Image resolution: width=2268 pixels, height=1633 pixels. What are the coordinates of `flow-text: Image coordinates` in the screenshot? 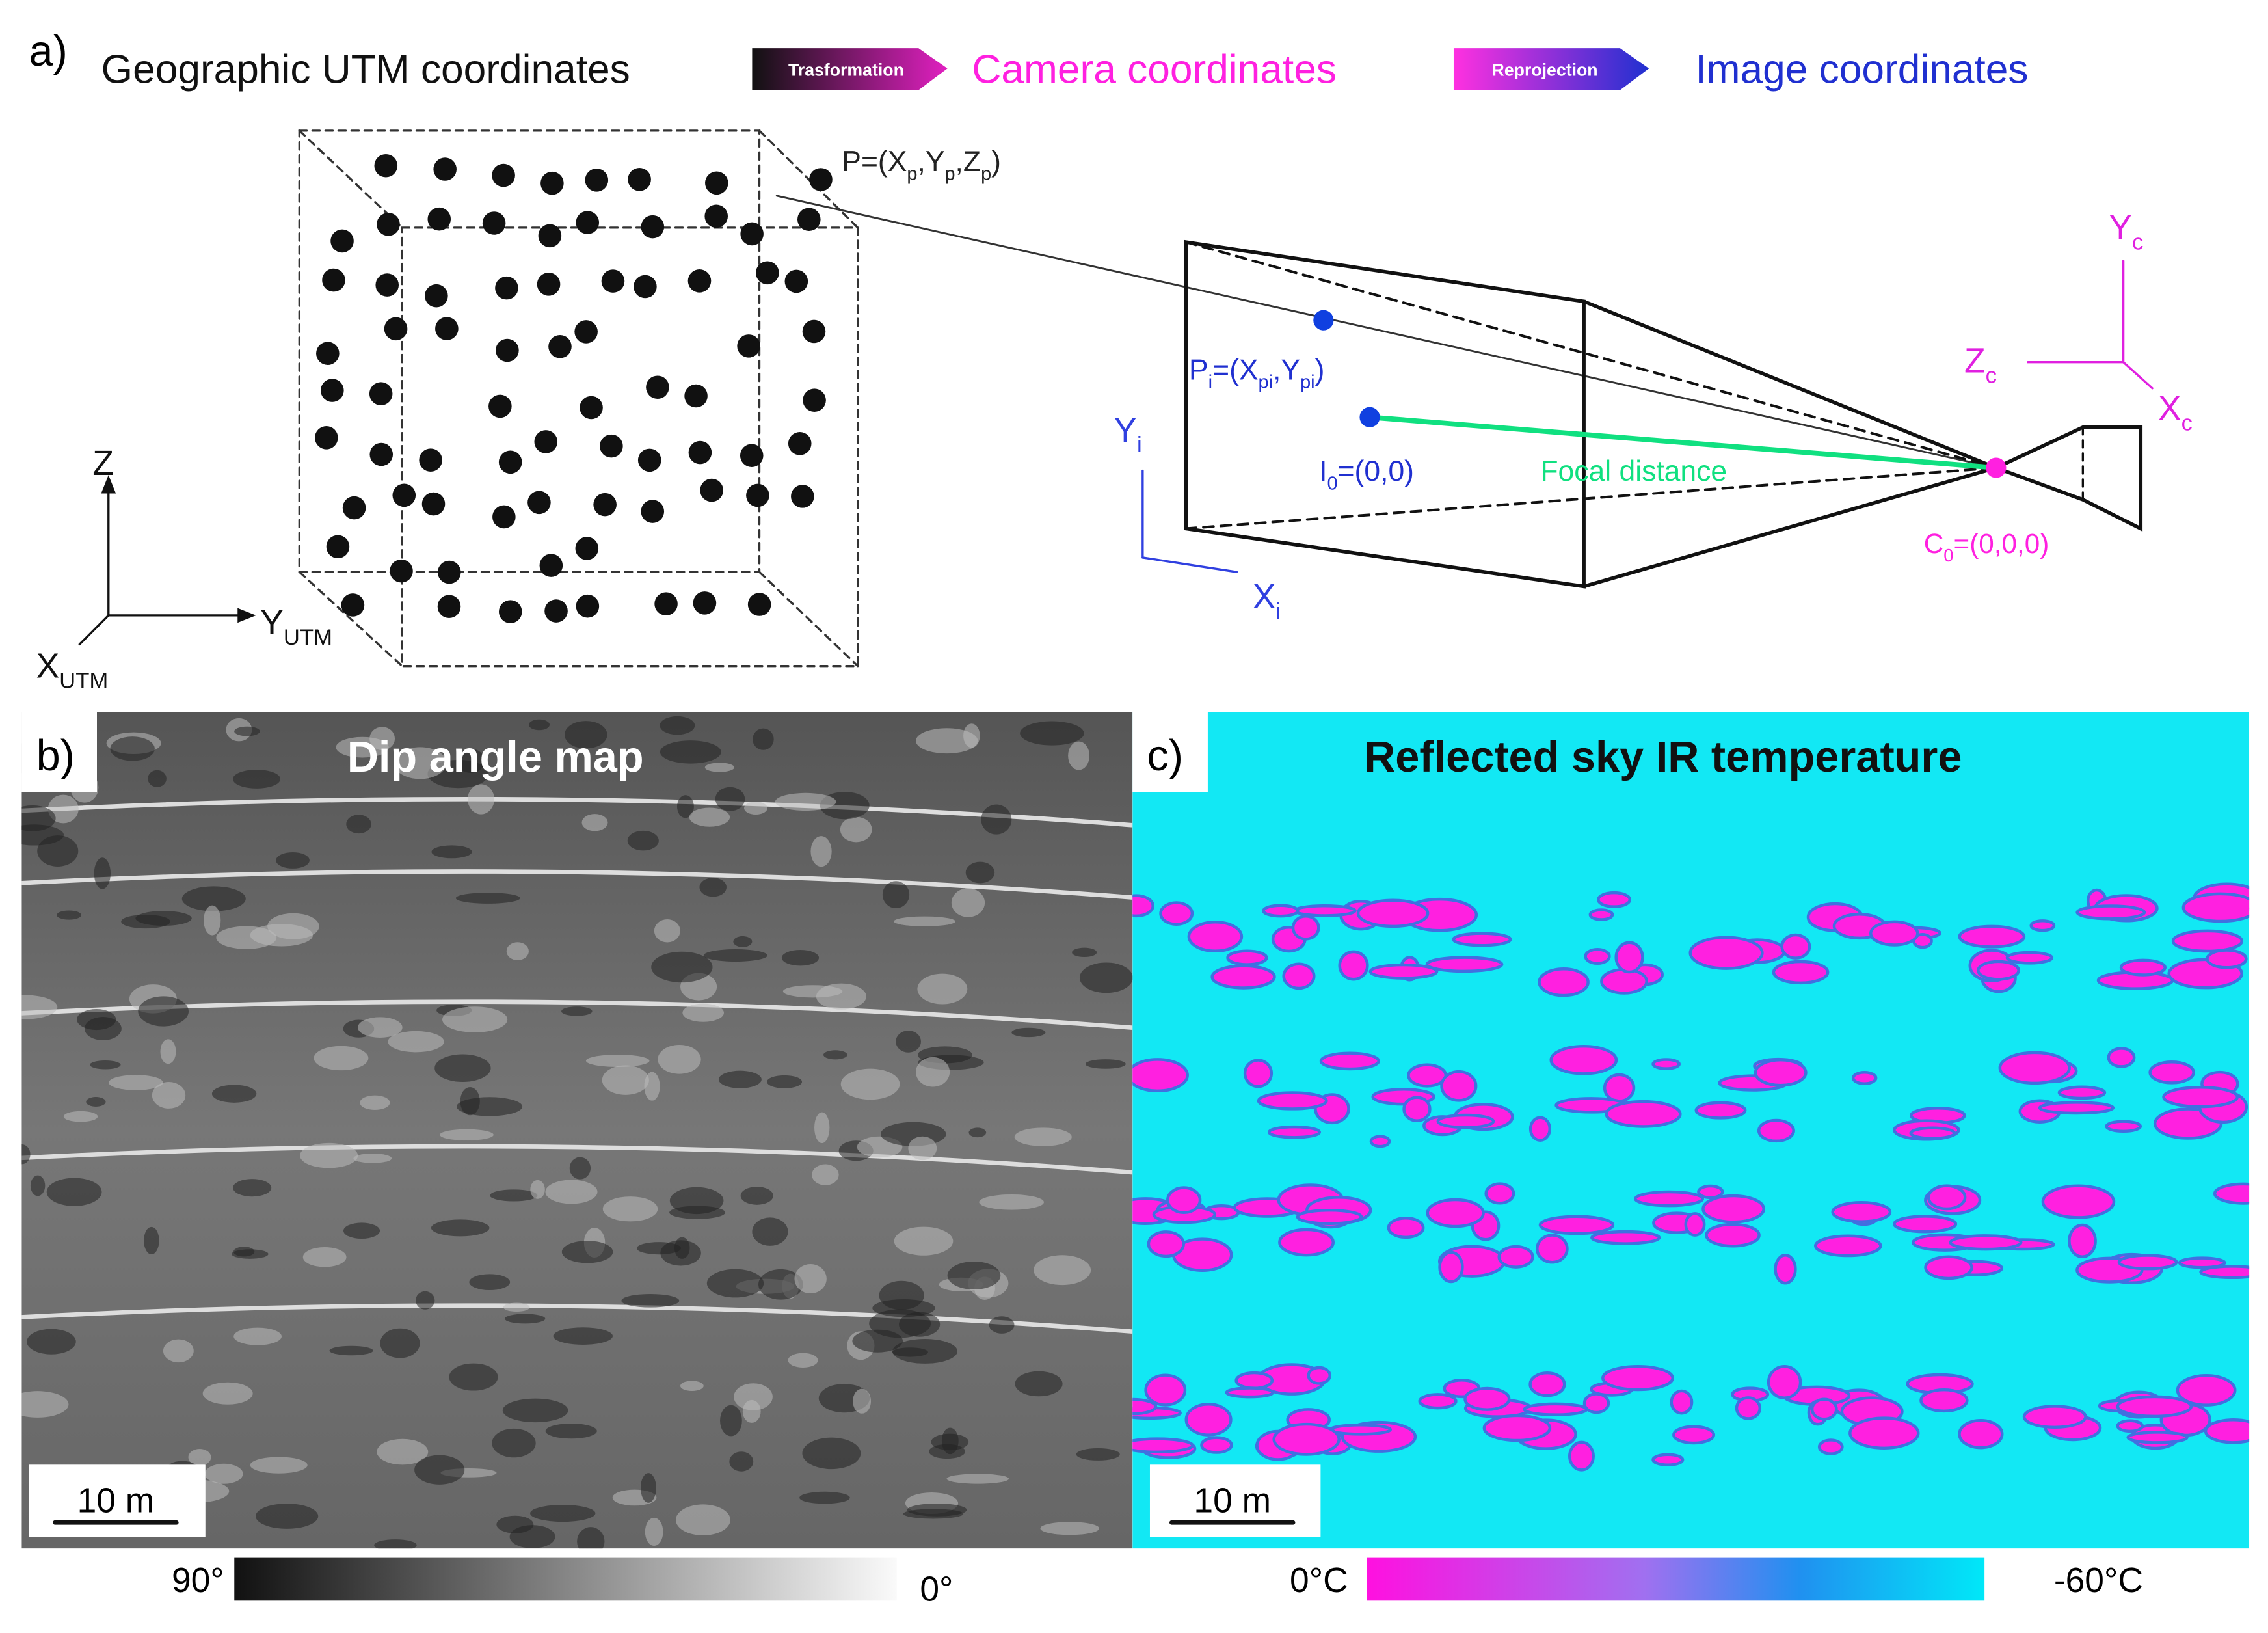 It's located at (1862, 69).